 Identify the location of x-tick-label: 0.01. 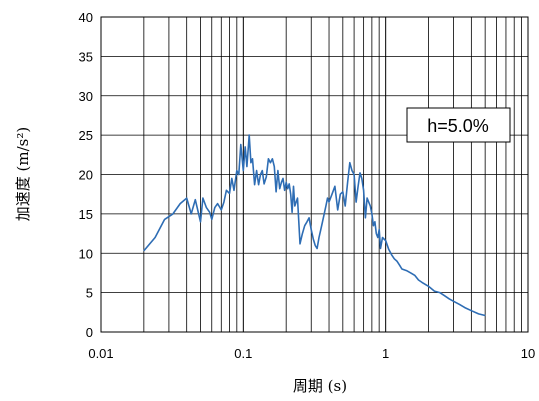
(100, 353).